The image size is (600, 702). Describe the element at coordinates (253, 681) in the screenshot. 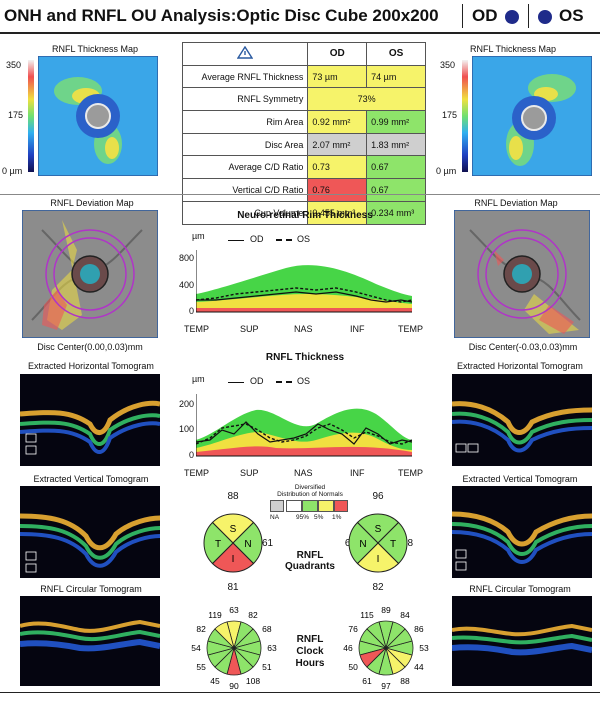

I see `od-clock-hour-value: 108` at that location.